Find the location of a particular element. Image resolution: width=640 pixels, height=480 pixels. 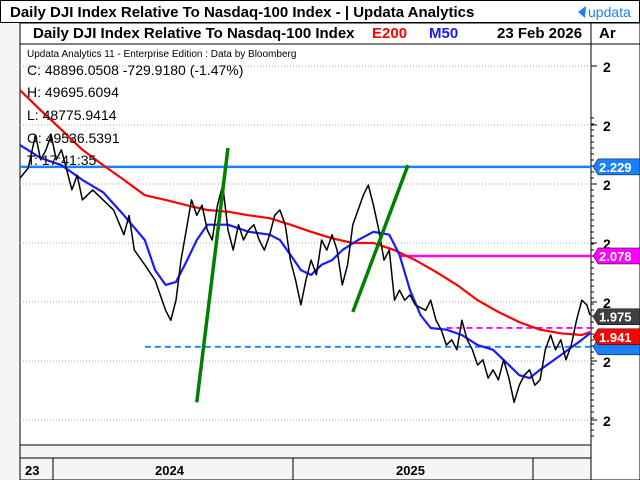

value-tag-label: 1.975 is located at coordinates (615, 317).